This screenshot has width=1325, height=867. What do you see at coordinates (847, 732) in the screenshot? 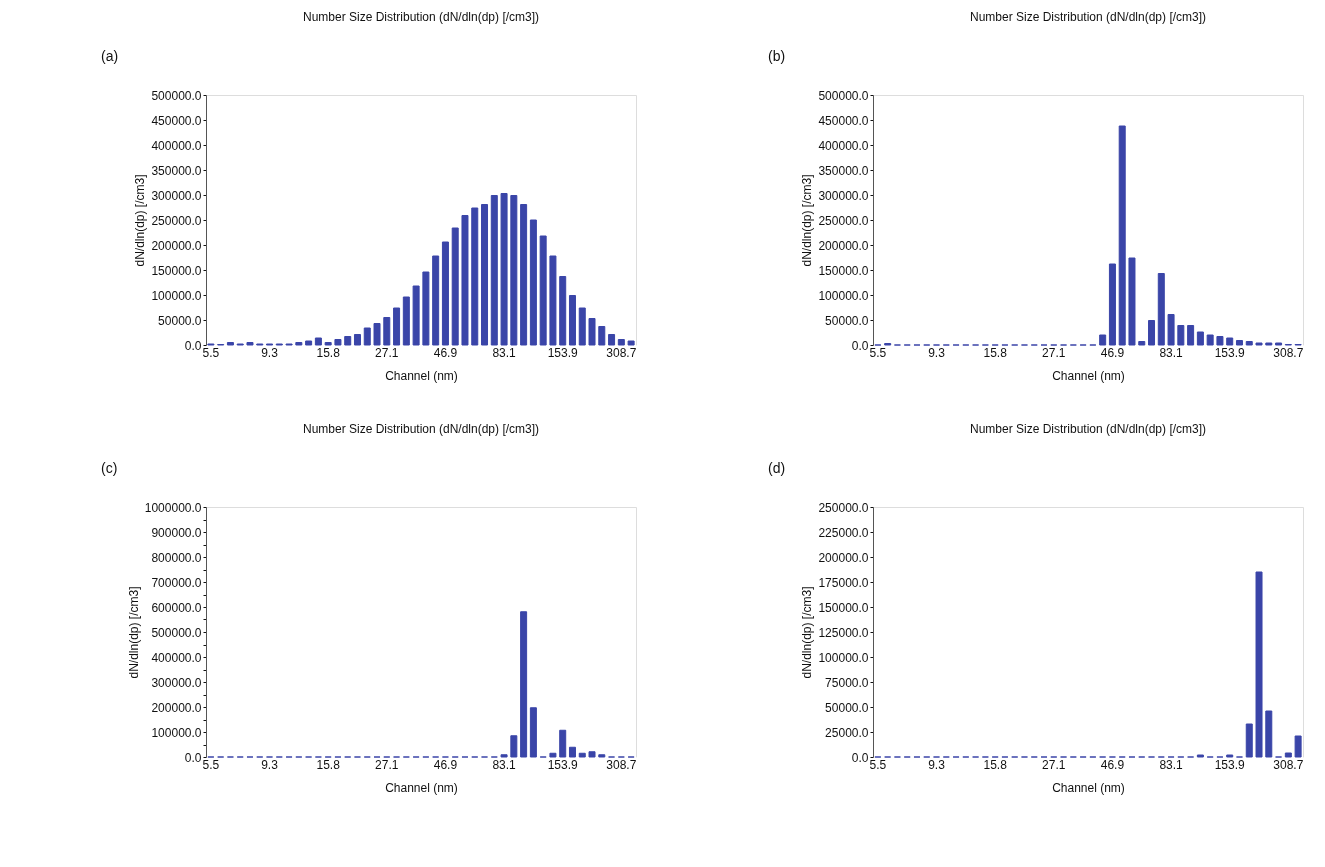
I see `y-tick-label: 25000.0` at bounding box center [847, 732].